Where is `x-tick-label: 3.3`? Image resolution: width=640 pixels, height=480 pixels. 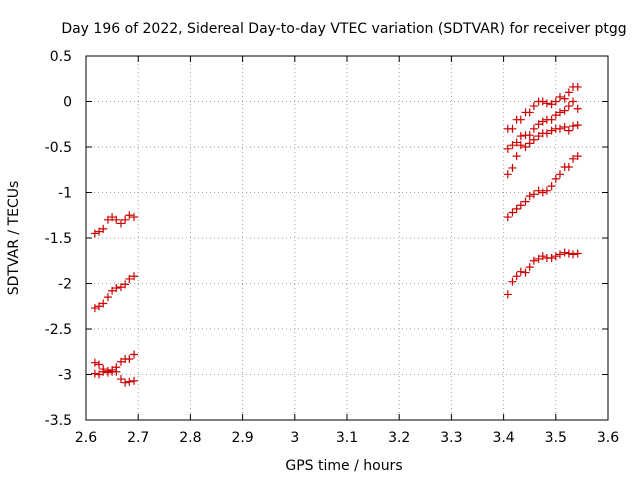 x-tick-label: 3.3 is located at coordinates (451, 438).